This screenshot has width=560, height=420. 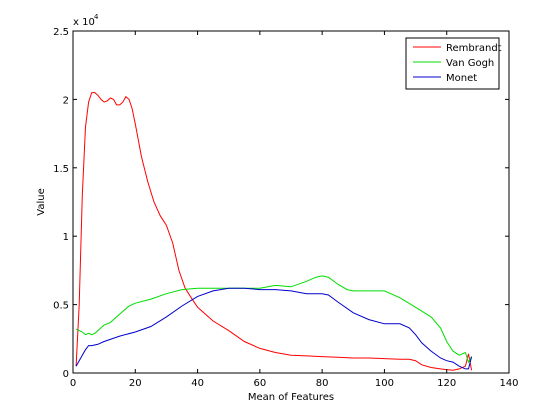 What do you see at coordinates (291, 397) in the screenshot?
I see `x-axis-label: Mean of Features` at bounding box center [291, 397].